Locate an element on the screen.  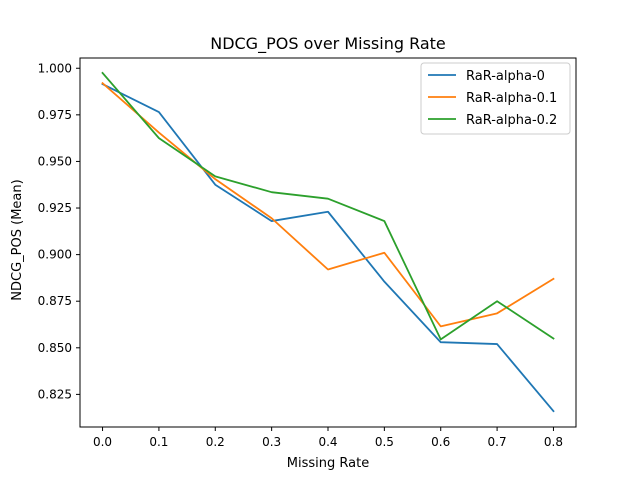
x-tick-label: 0.2 is located at coordinates (215, 442).